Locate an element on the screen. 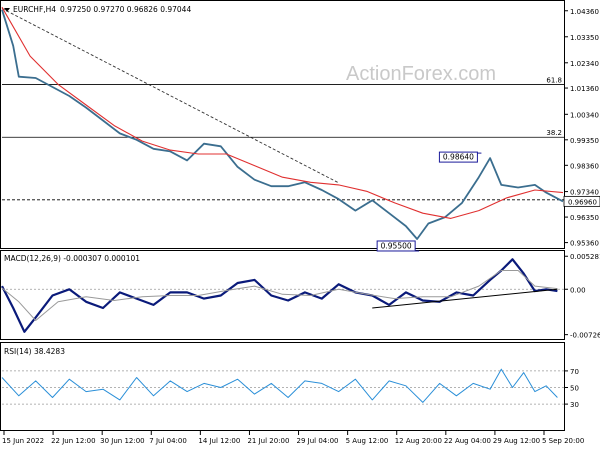 This screenshot has height=450, width=600. fib-level-label: 38.2 is located at coordinates (554, 133).